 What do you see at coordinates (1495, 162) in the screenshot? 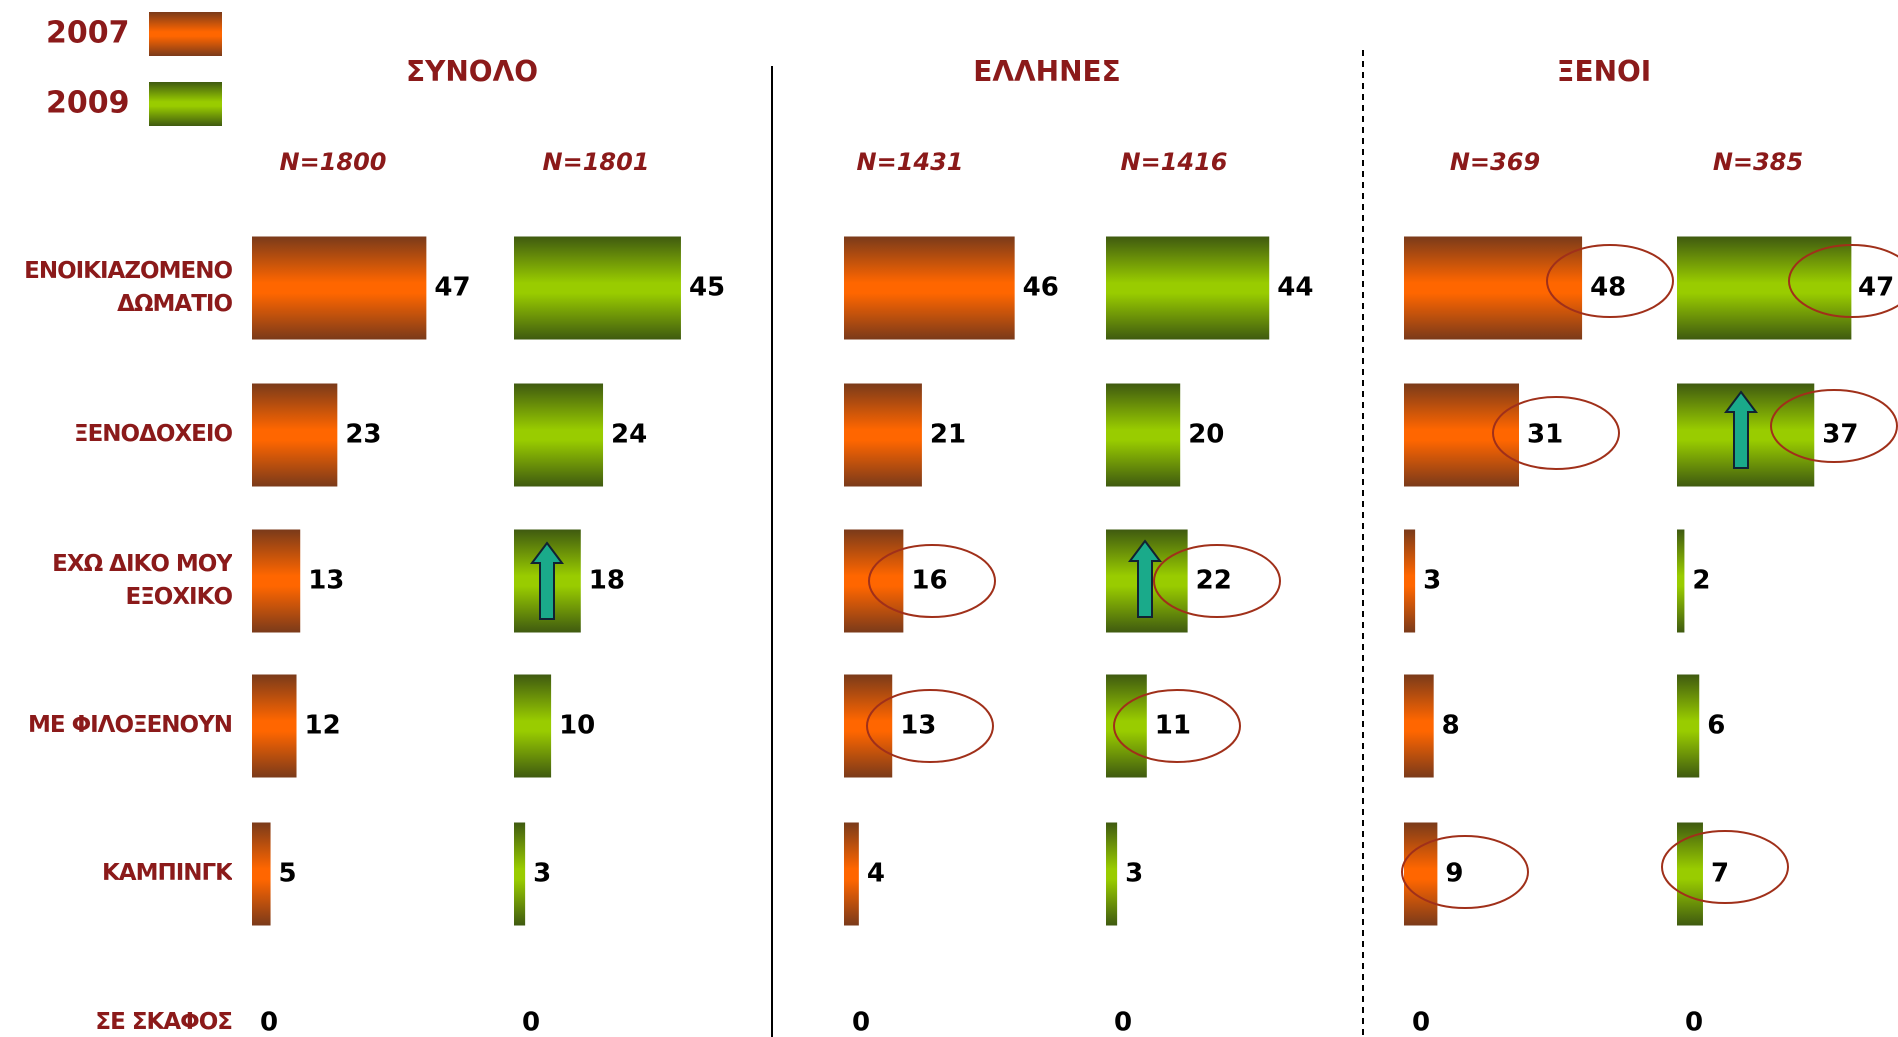
I see `n-label: N=369` at bounding box center [1495, 162].